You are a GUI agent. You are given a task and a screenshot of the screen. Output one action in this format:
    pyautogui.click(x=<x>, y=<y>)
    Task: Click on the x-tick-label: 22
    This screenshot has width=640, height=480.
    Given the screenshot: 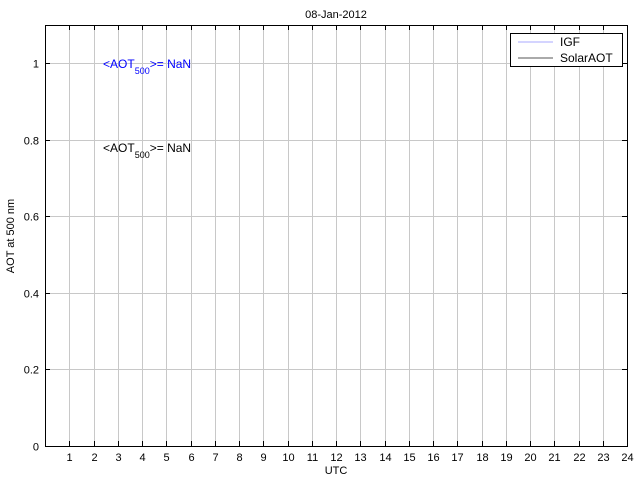 What is the action you would take?
    pyautogui.click(x=579, y=458)
    